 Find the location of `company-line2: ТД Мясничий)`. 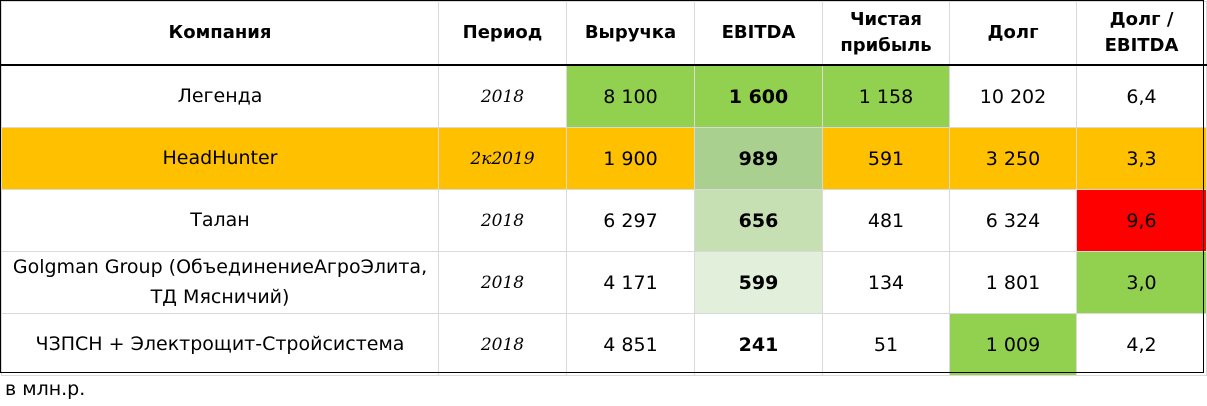

company-line2: ТД Мясничий) is located at coordinates (220, 296).